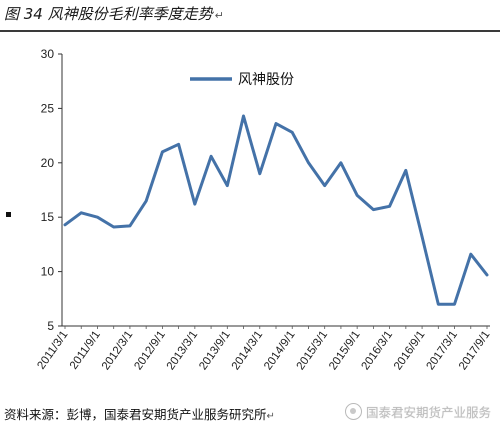 This screenshot has width=500, height=430. Describe the element at coordinates (378, 351) in the screenshot. I see `x-tick-label: 2016/3/1` at that location.